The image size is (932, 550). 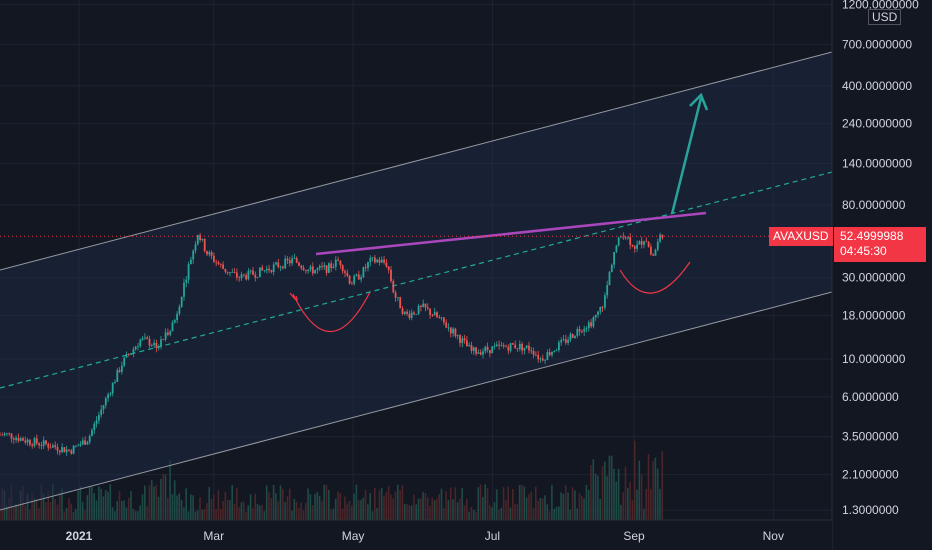 I want to click on x-tick-label: Nov, so click(x=773, y=536).